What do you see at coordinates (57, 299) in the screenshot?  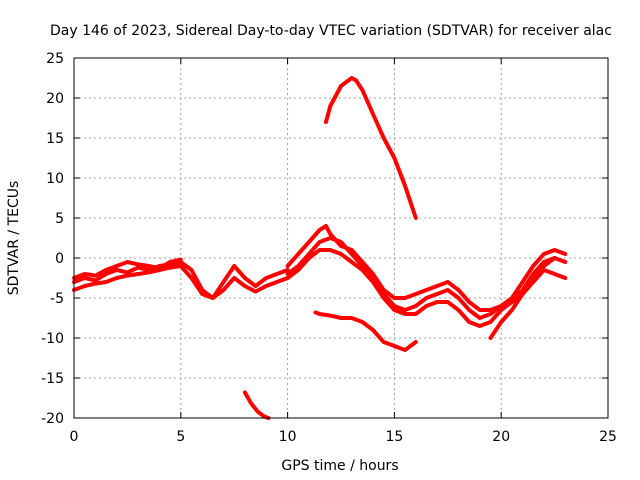 I see `y-tick-label: -5` at bounding box center [57, 299].